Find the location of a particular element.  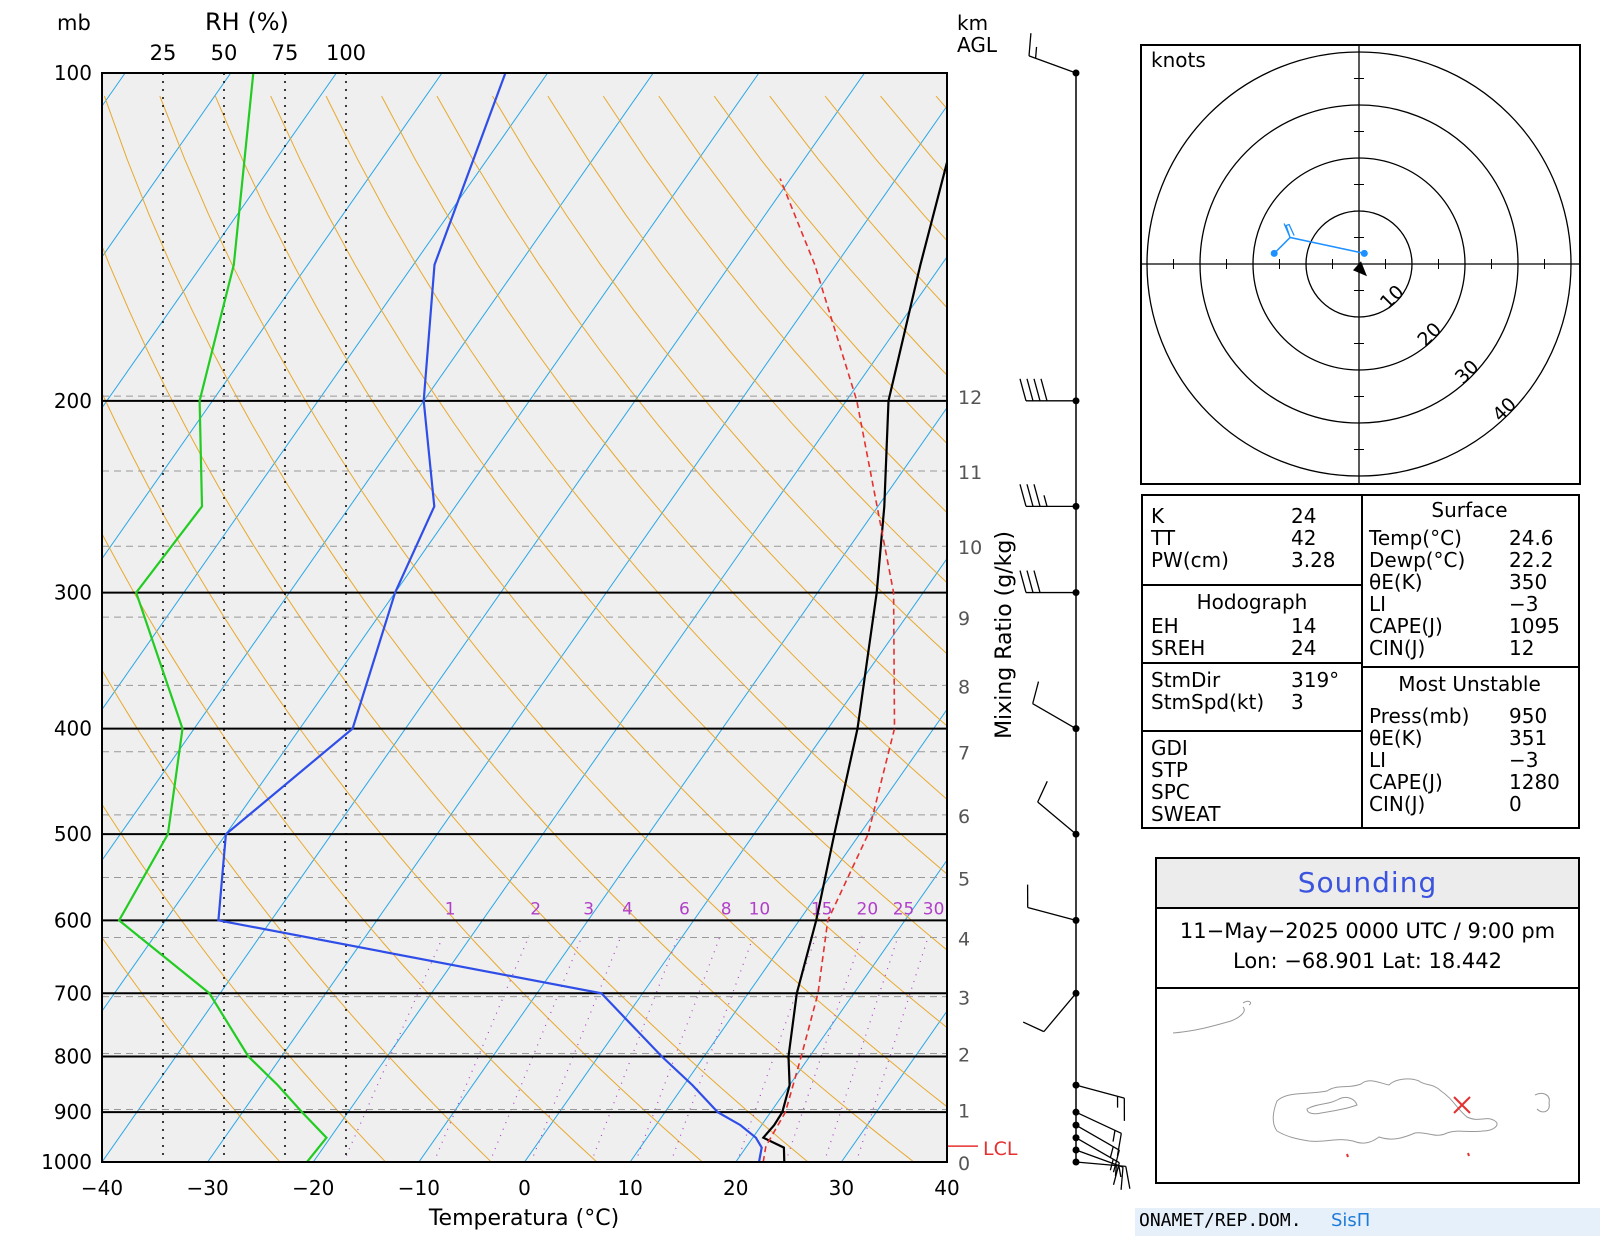

height-tick-label: 12 is located at coordinates (970, 398).